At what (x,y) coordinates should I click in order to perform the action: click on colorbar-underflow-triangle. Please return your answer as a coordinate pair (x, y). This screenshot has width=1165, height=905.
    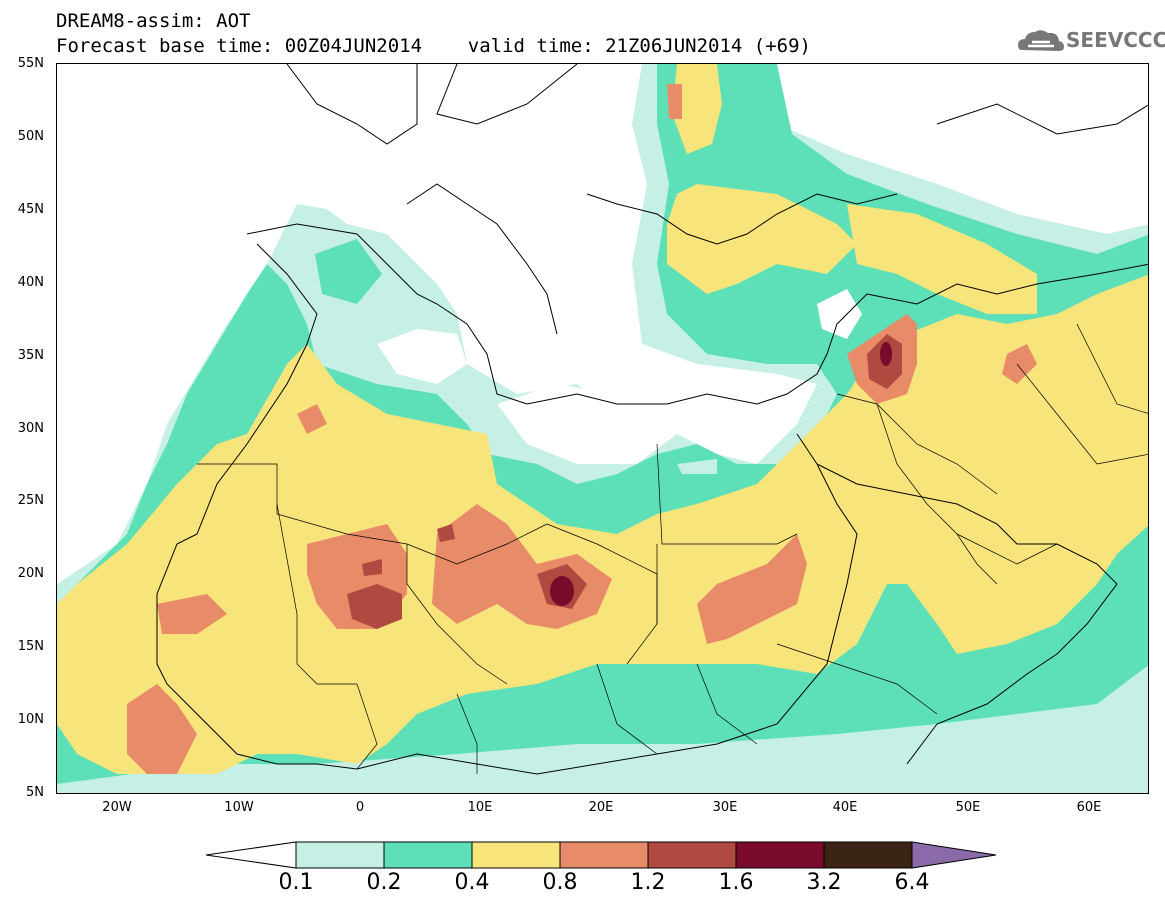
    Looking at the image, I should click on (251, 855).